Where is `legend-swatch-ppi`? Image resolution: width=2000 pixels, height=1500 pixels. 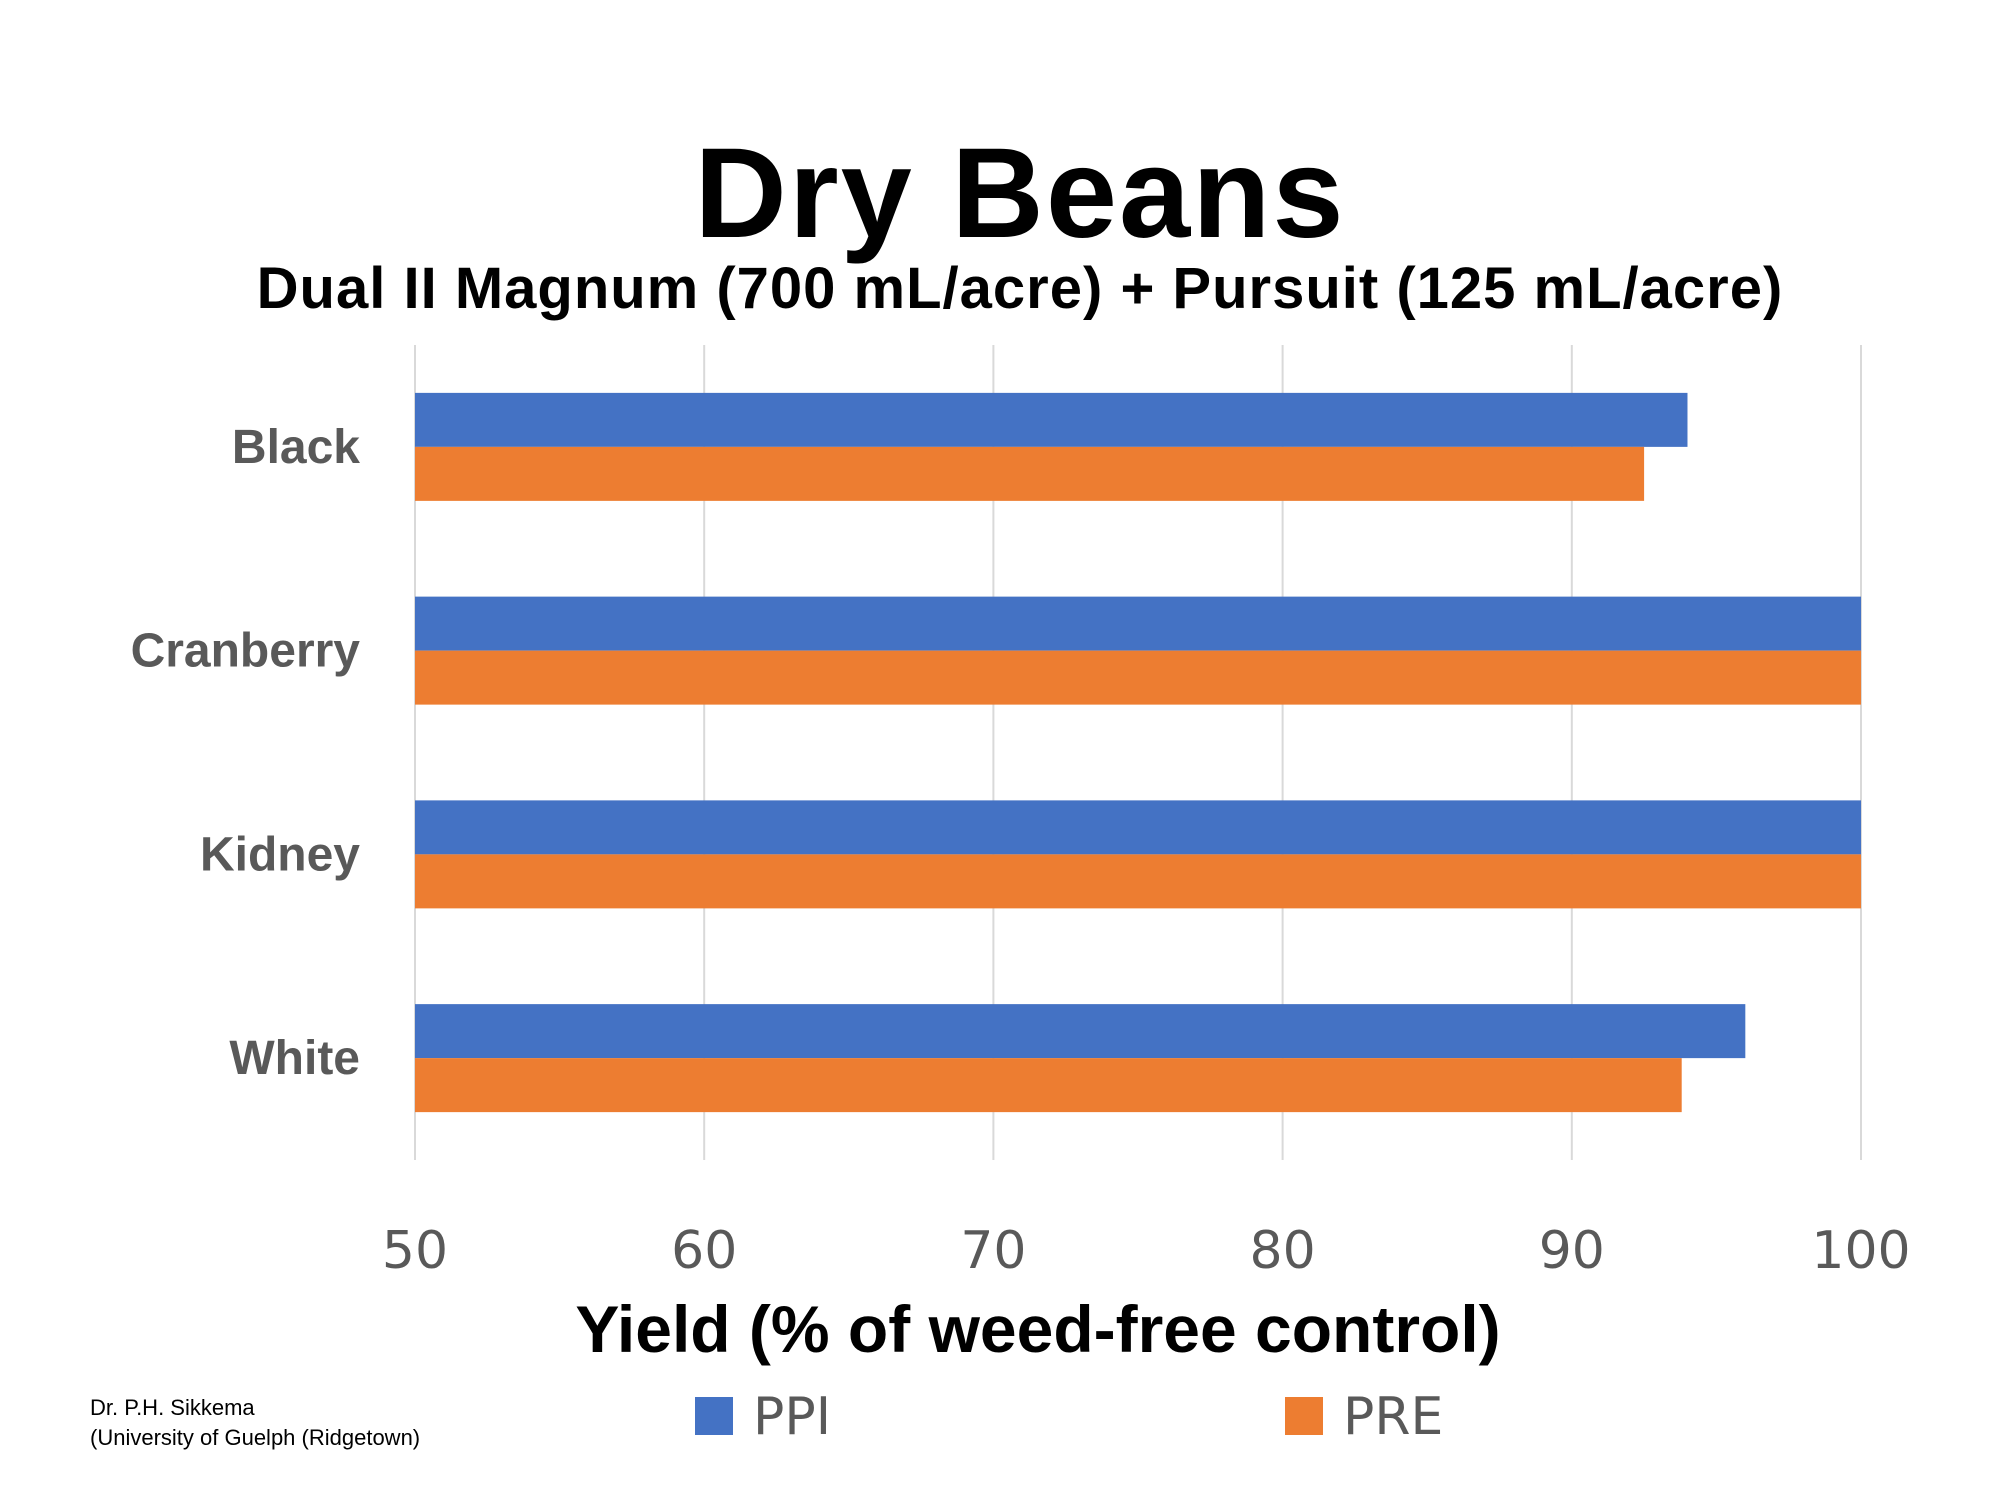
legend-swatch-ppi is located at coordinates (714, 1416).